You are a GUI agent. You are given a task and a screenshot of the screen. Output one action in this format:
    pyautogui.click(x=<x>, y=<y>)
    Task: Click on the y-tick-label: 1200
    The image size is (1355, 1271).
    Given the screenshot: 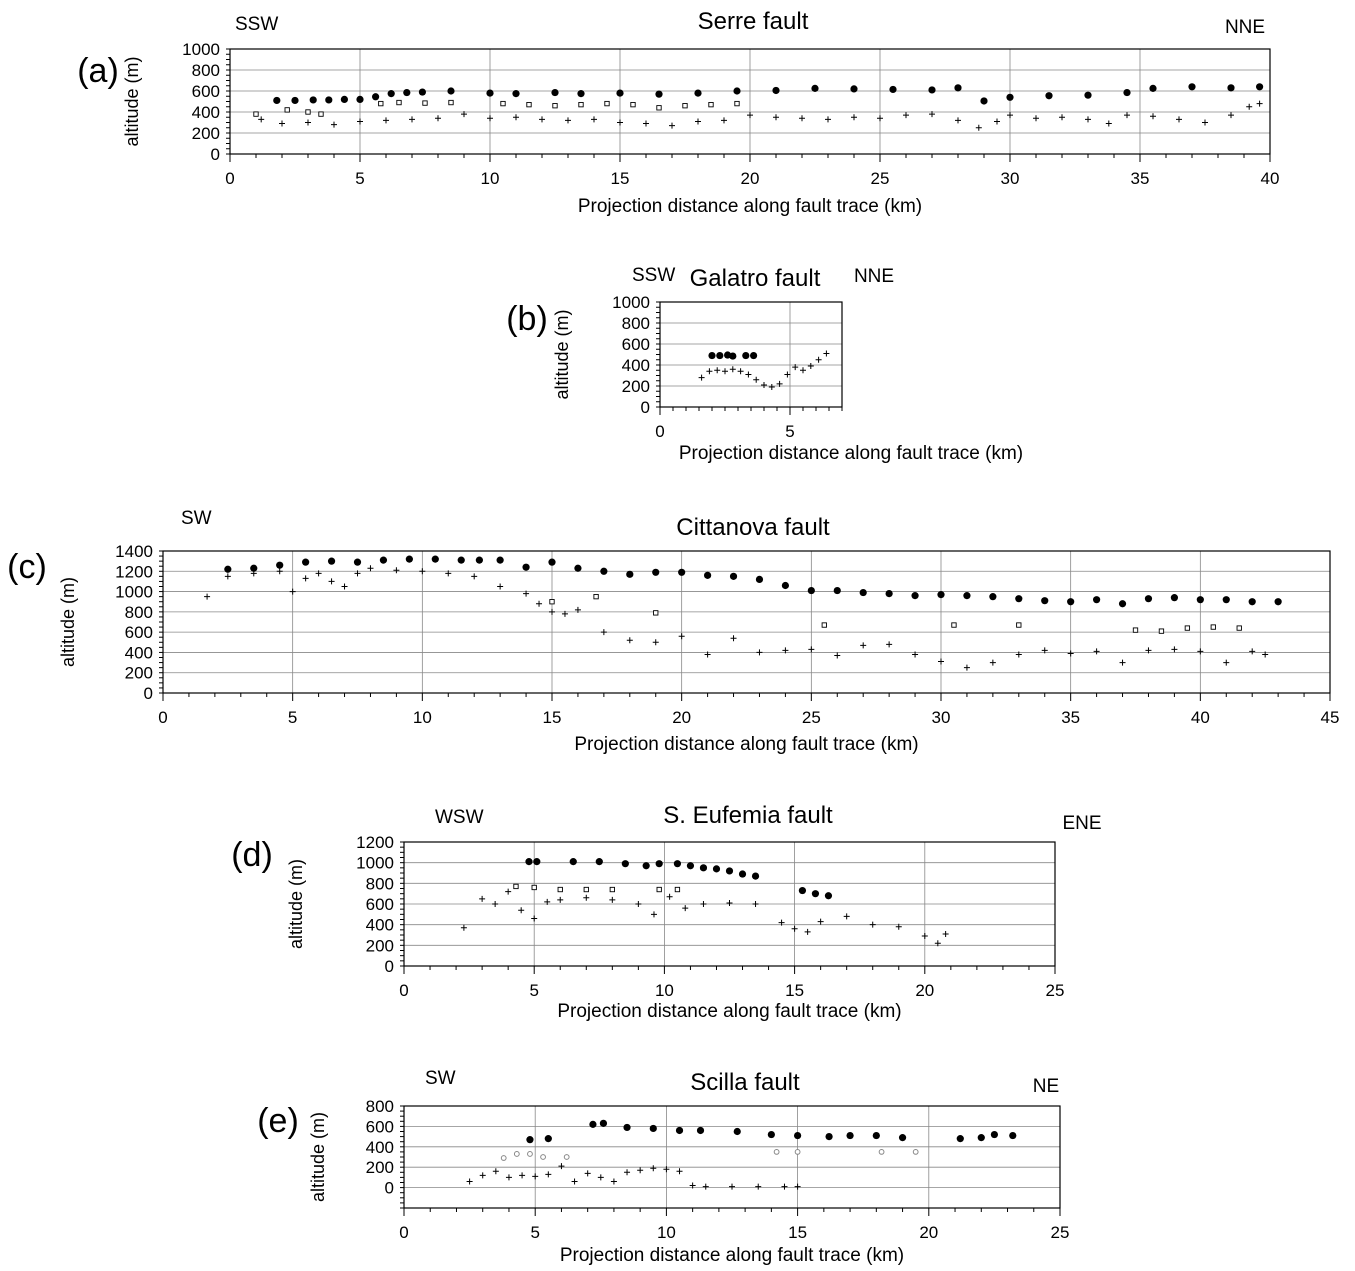 What is the action you would take?
    pyautogui.click(x=134, y=571)
    